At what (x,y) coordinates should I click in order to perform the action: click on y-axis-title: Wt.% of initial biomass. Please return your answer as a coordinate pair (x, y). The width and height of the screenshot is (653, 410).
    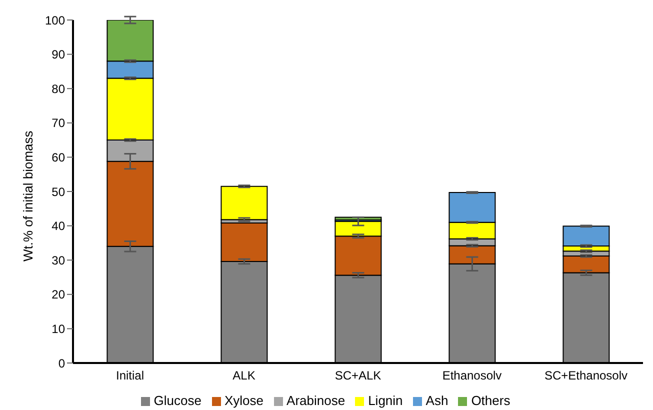
    Looking at the image, I should click on (28, 196).